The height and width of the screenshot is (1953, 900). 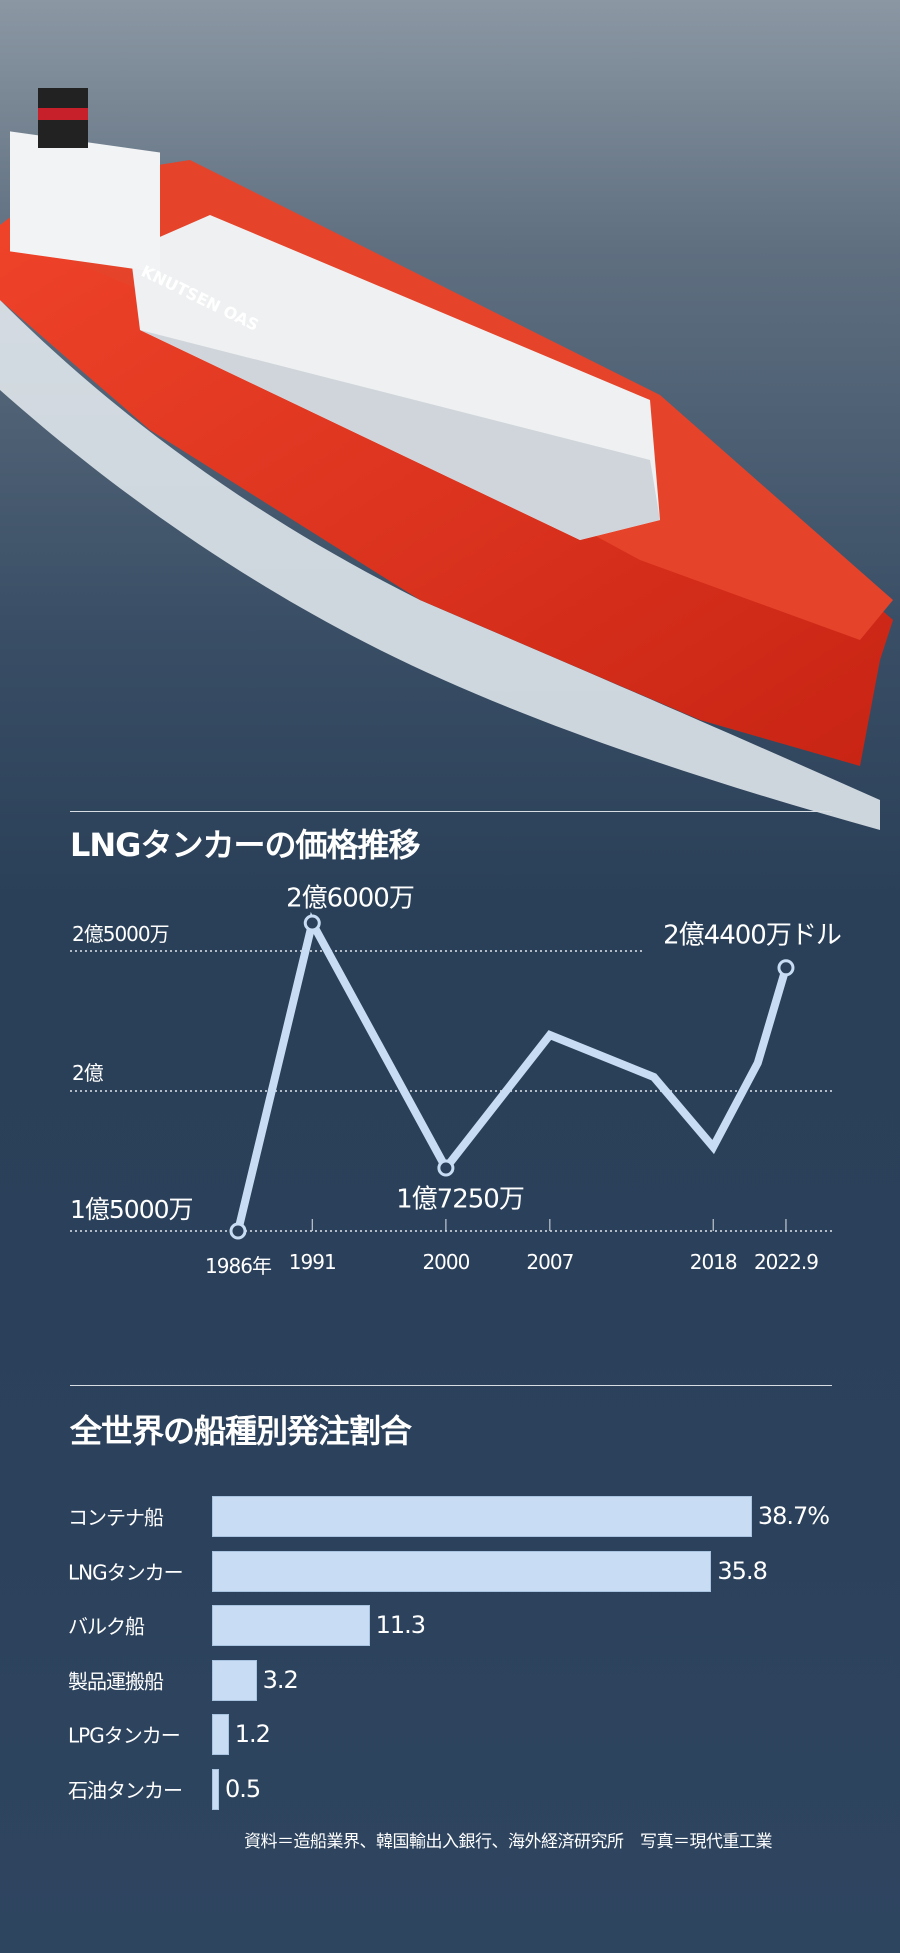 What do you see at coordinates (512, 1071) in the screenshot?
I see `price-line` at bounding box center [512, 1071].